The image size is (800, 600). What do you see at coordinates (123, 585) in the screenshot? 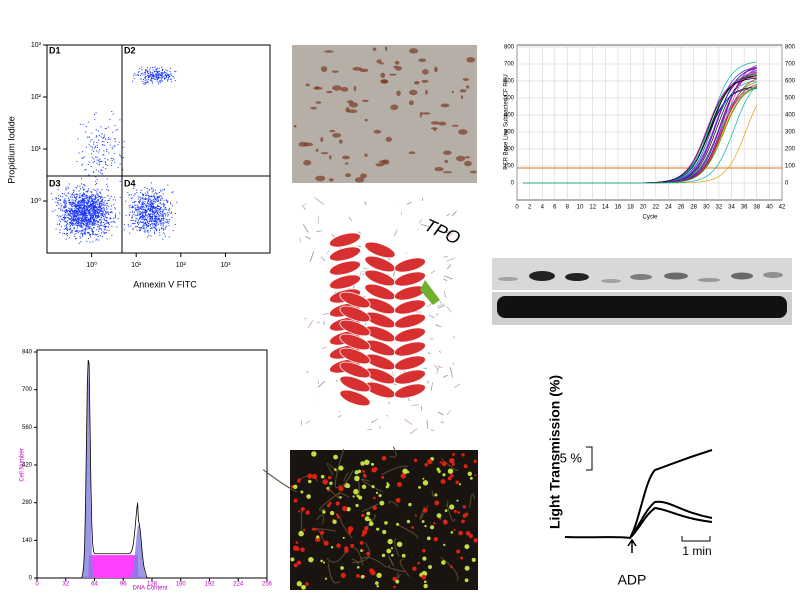
I see `x-tick-label: 96` at bounding box center [123, 585].